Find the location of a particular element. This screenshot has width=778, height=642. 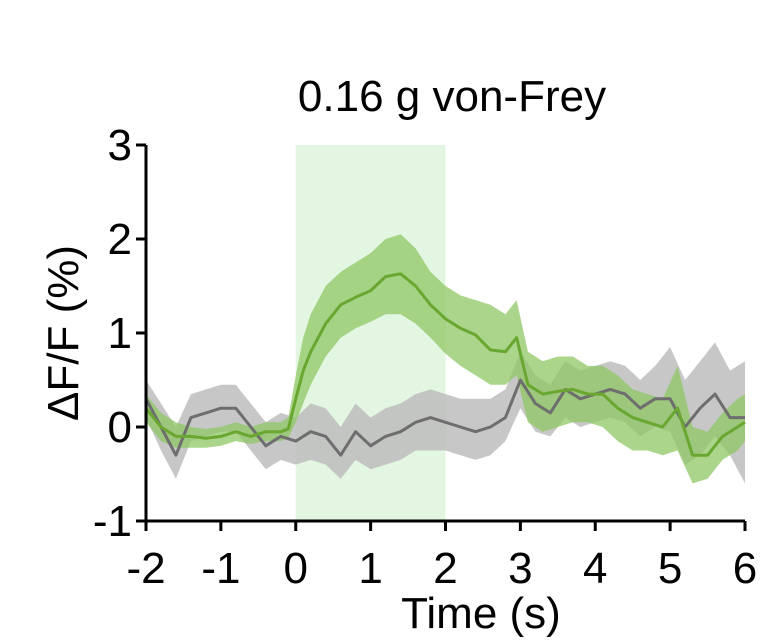

x-tick-label: 2 is located at coordinates (445, 568).